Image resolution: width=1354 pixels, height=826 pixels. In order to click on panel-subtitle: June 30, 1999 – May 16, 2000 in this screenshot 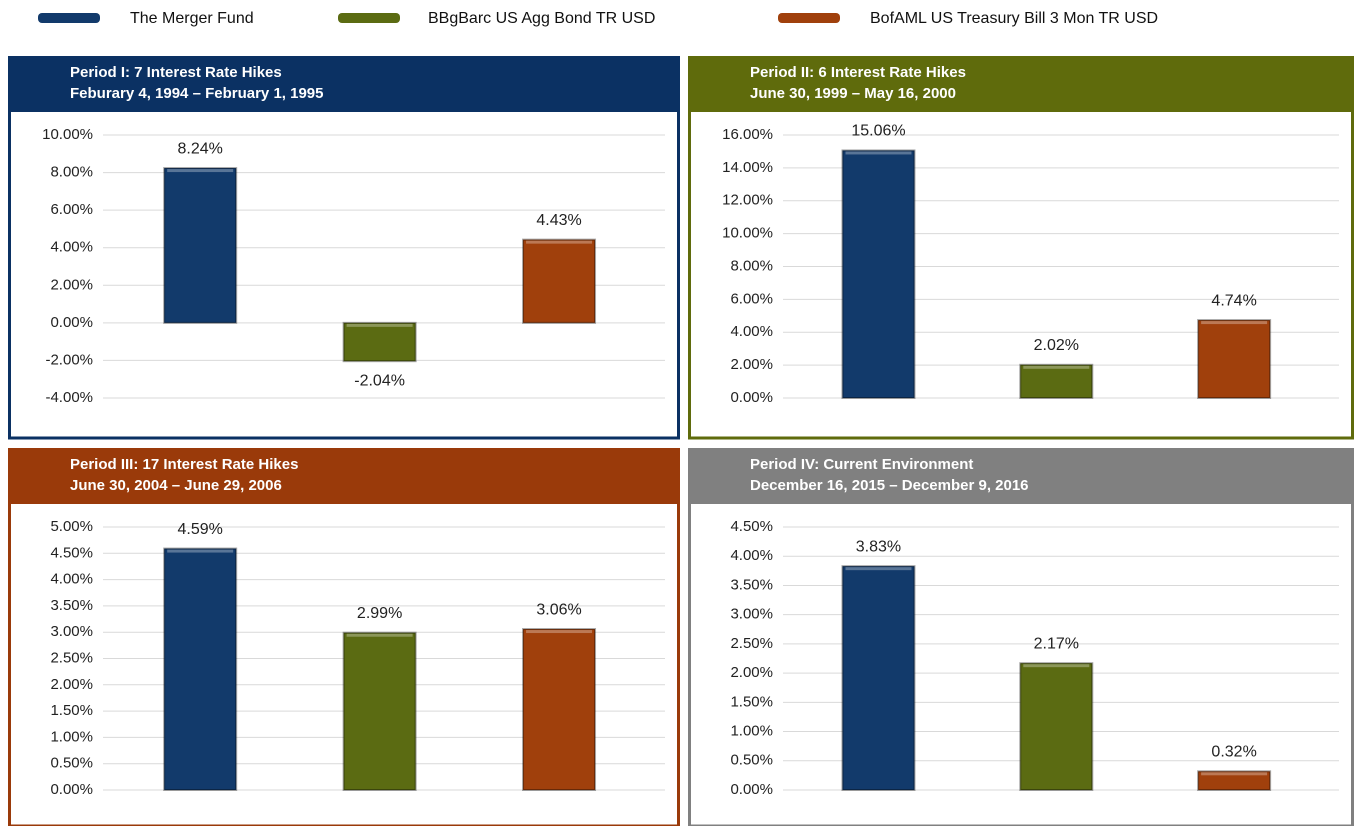, I will do `click(853, 93)`.